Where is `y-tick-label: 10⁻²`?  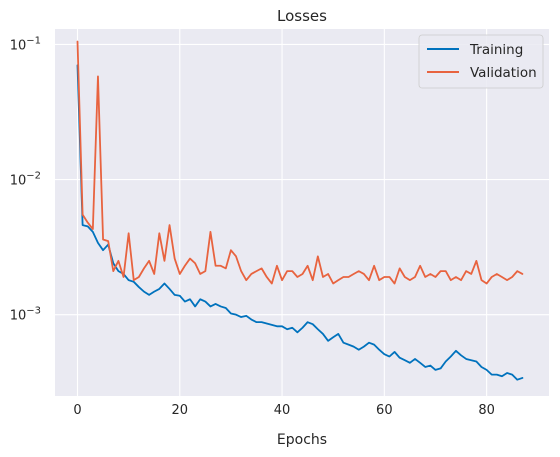 y-tick-label: 10⁻² is located at coordinates (25, 180).